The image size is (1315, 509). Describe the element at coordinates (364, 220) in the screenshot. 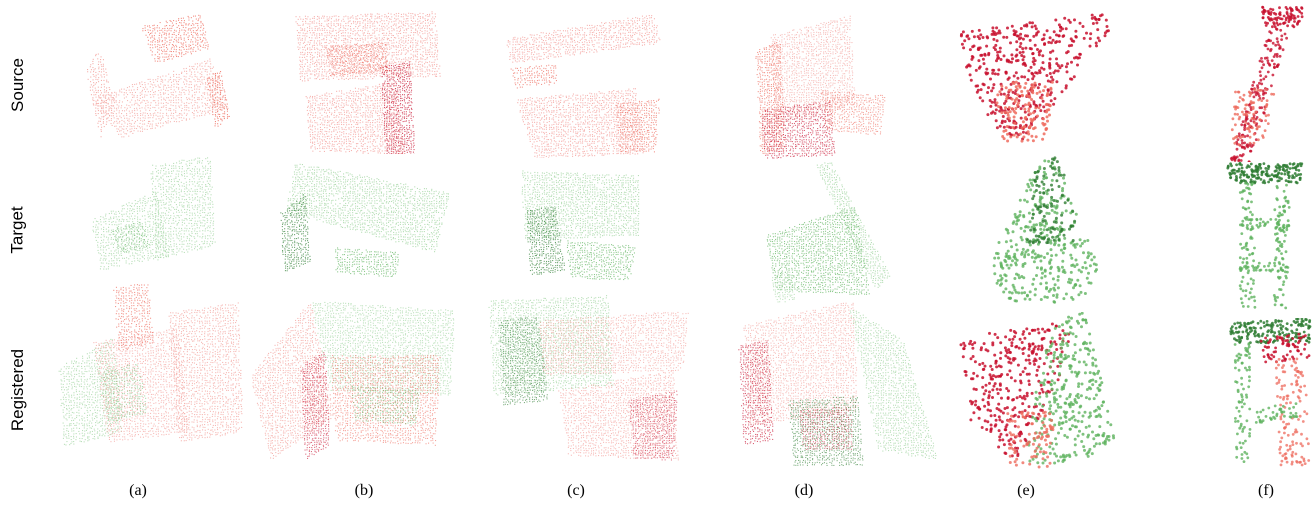

I see `point-cloud-b-target` at that location.